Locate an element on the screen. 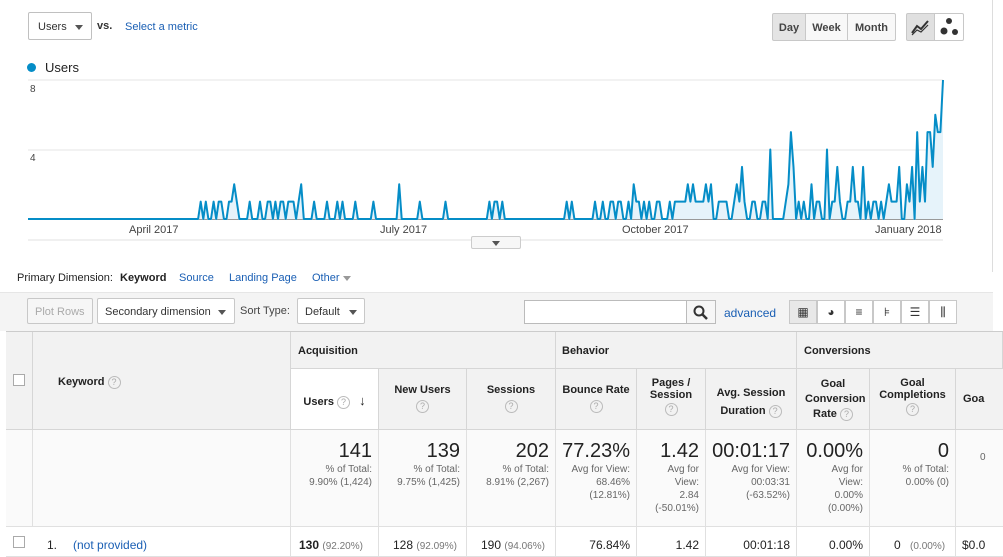 The height and width of the screenshot is (557, 1003). line-chart-icon is located at coordinates (920, 28).